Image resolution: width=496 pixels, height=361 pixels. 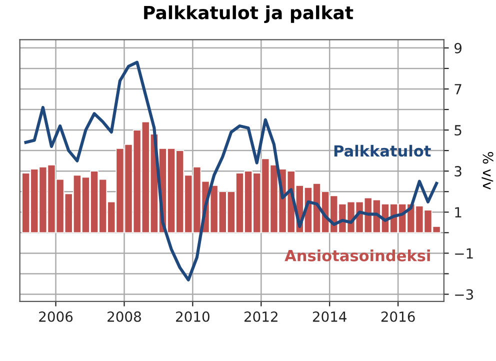 I want to click on y-tick-label: 1, so click(x=458, y=212).